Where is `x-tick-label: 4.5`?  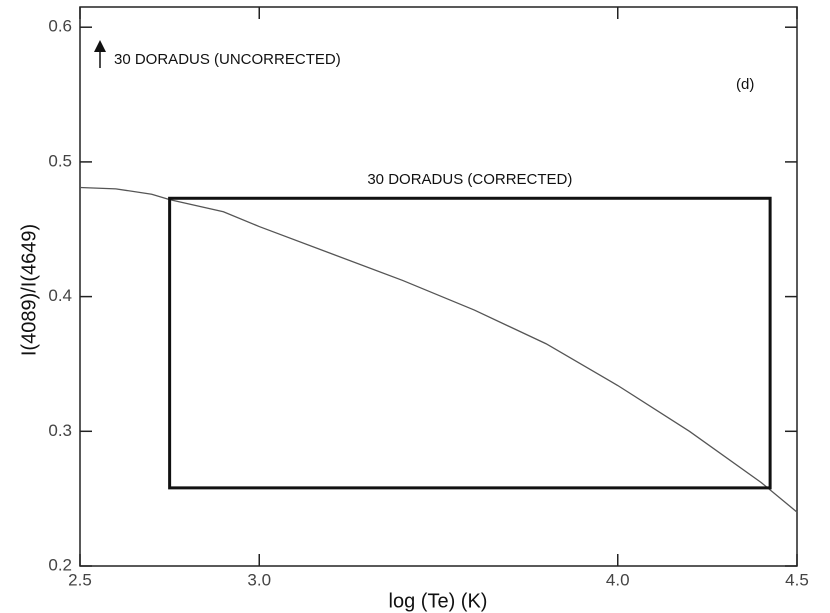 x-tick-label: 4.5 is located at coordinates (797, 579).